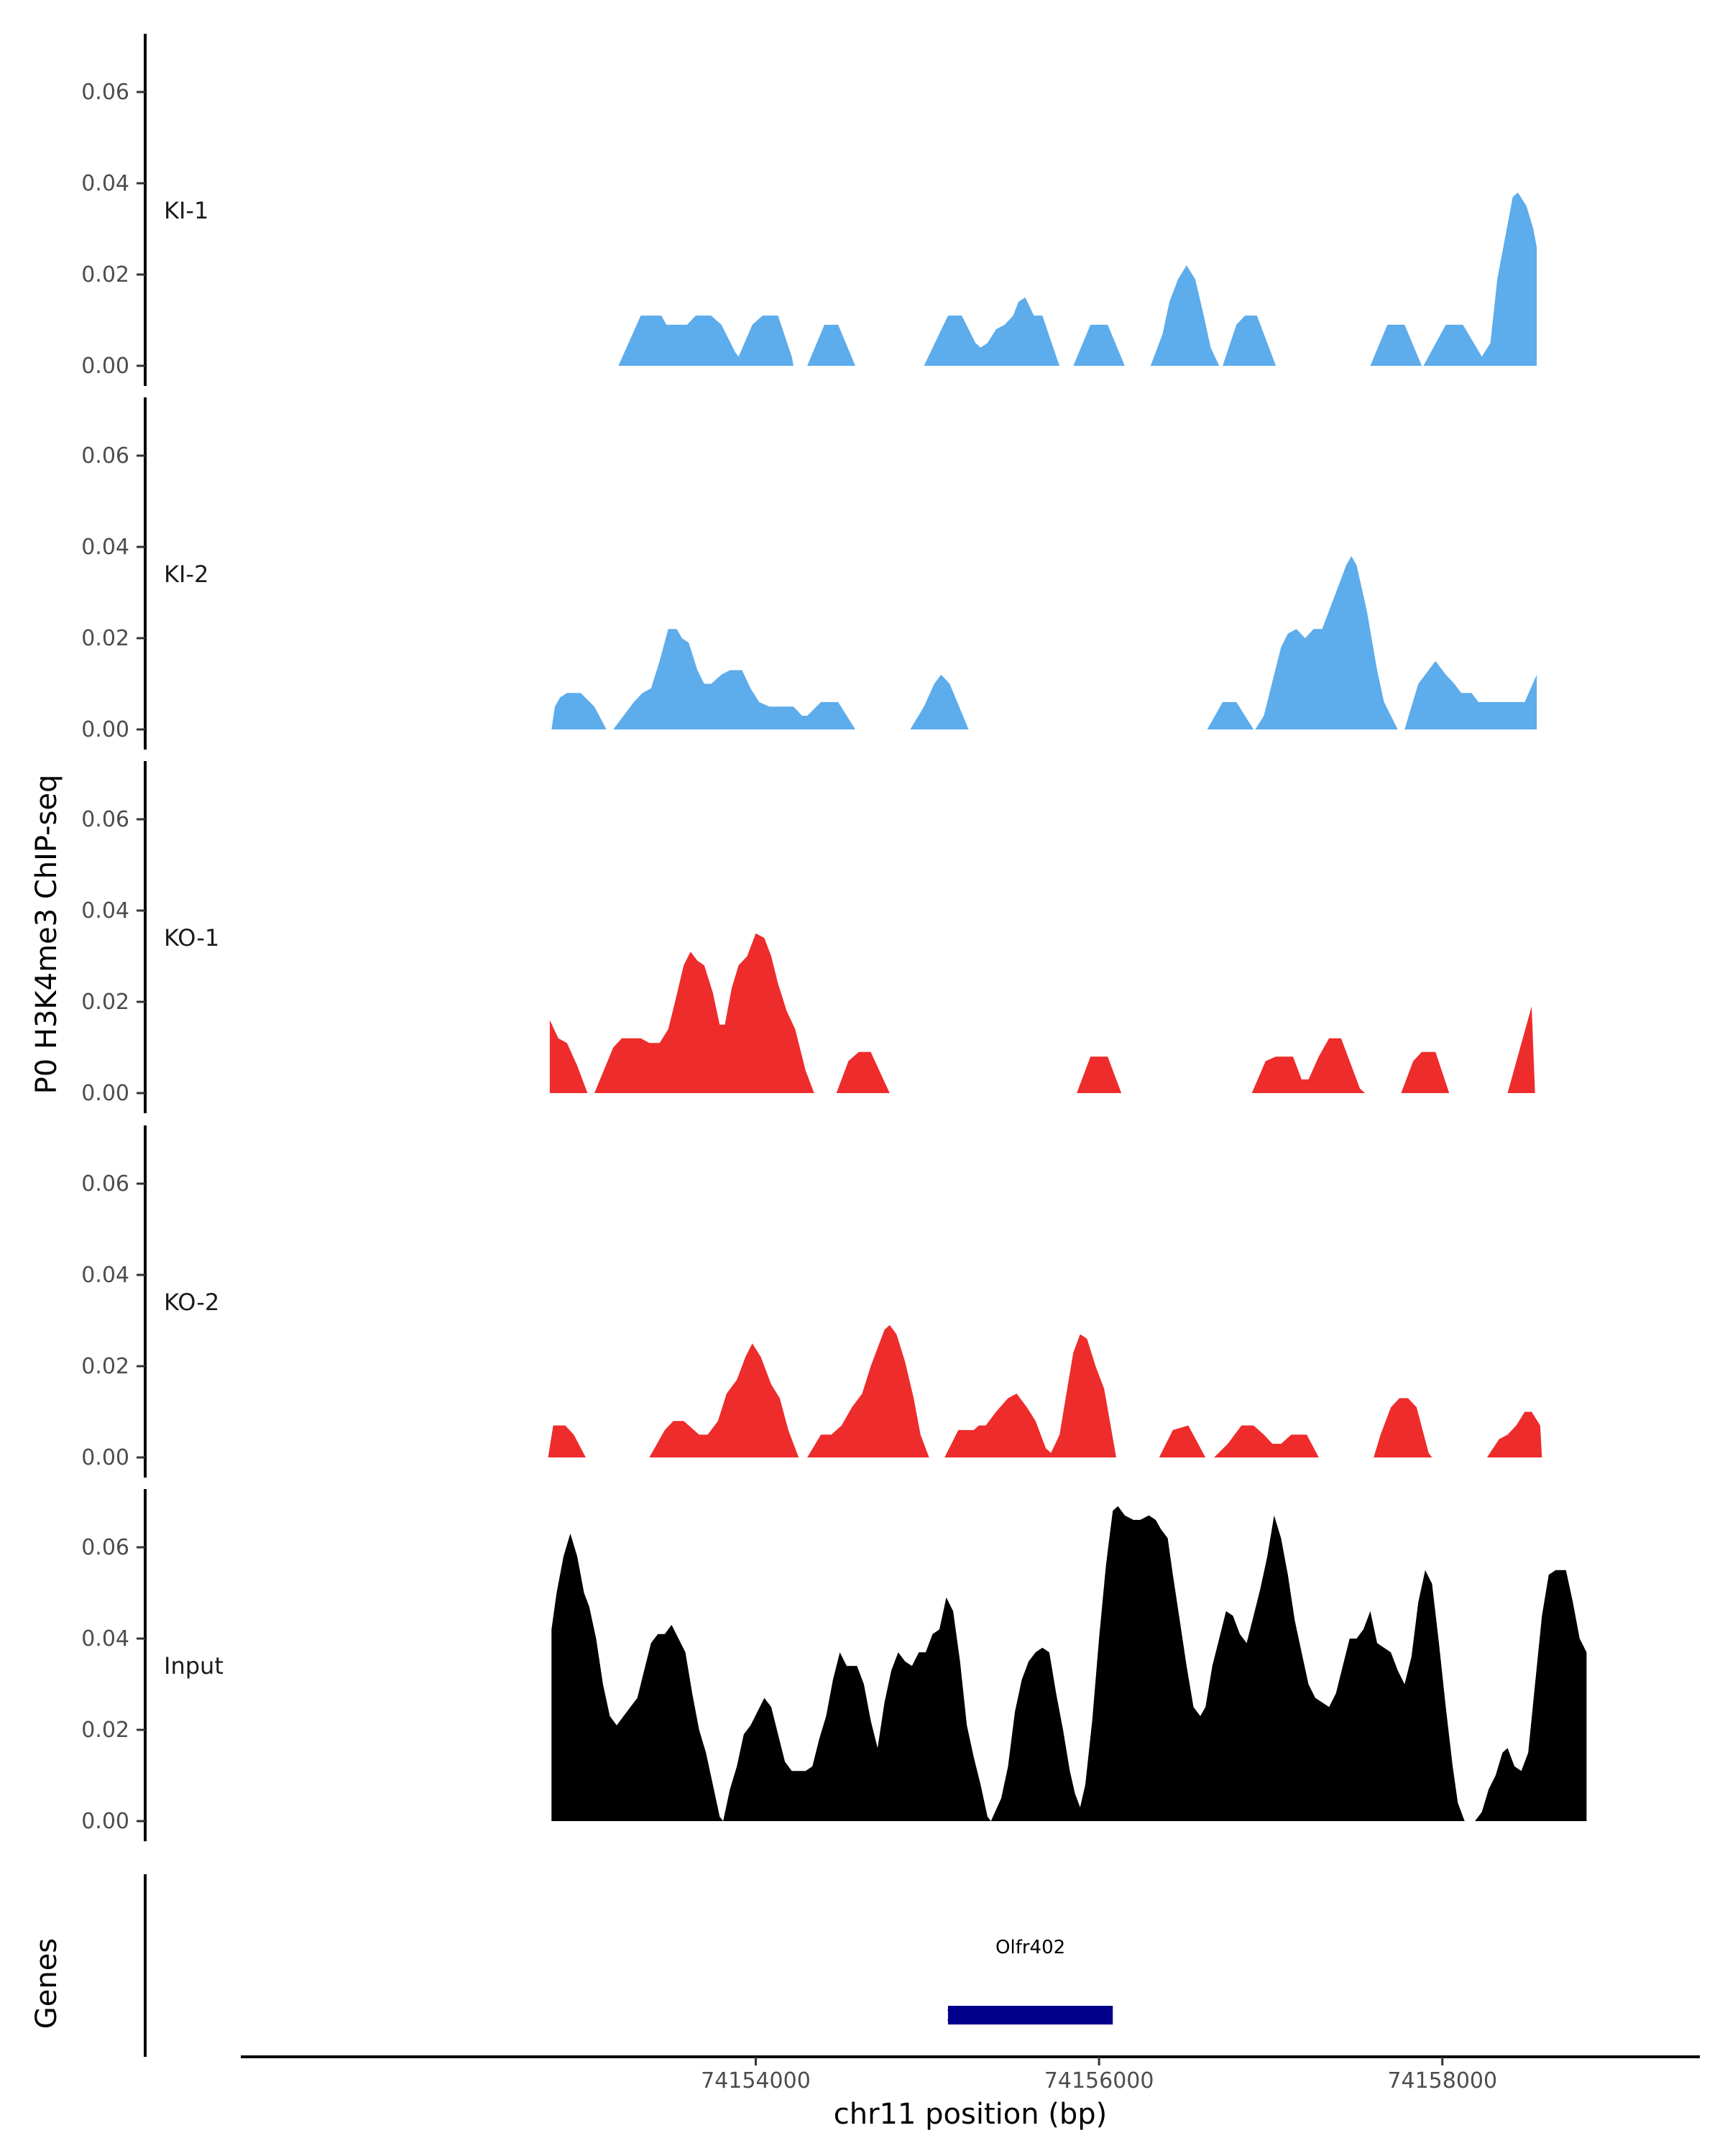 This screenshot has width=1725, height=2156. I want to click on track-ko-1: 0.00 0.02 0.04 0.06 KO-1, so click(808, 937).